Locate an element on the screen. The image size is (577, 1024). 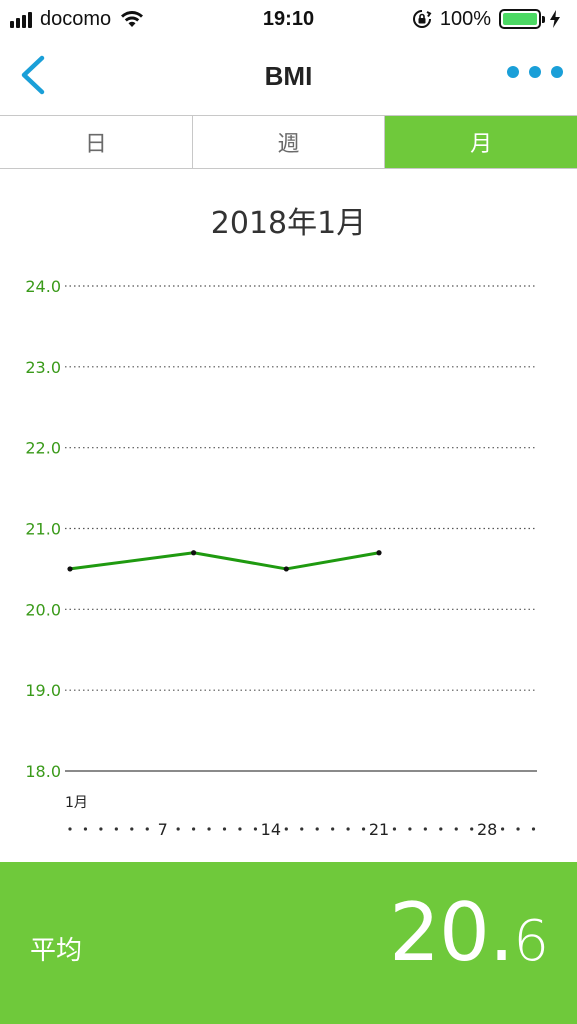
y-tick-label: 19.0 is located at coordinates (43, 690).